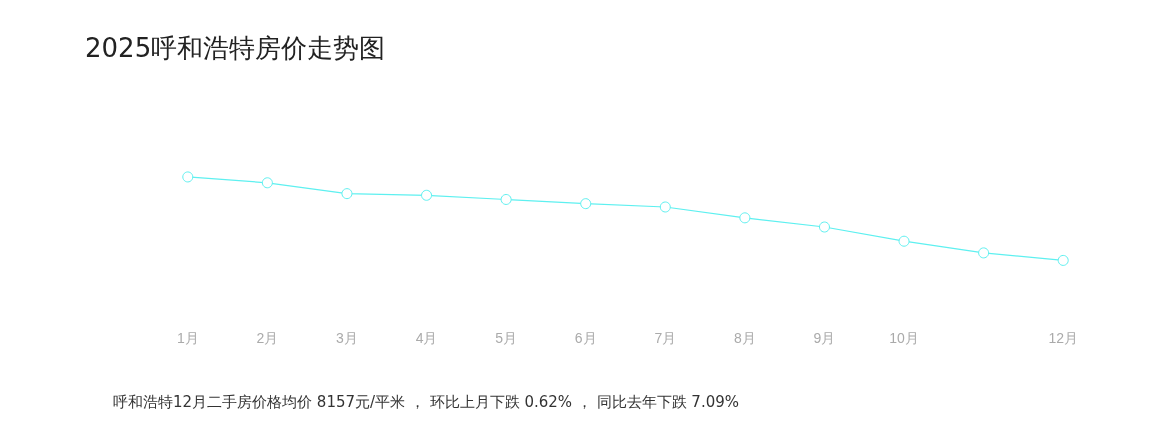  What do you see at coordinates (744, 338) in the screenshot?
I see `x-tick-label: 8月` at bounding box center [744, 338].